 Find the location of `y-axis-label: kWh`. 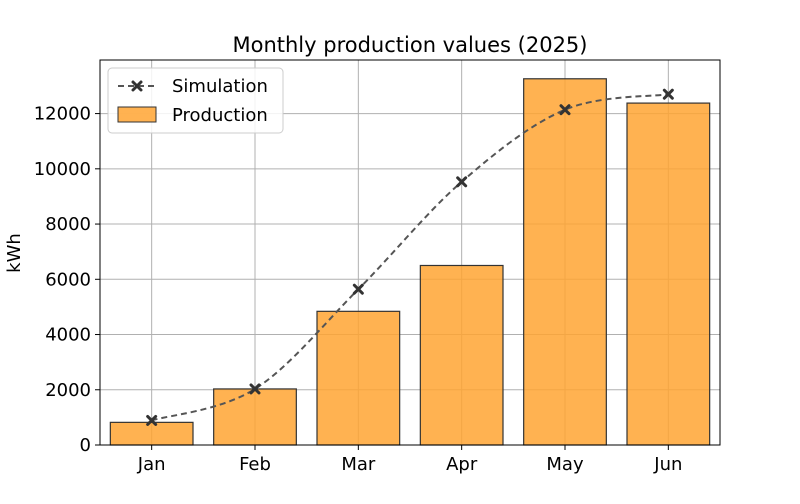

y-axis-label: kWh is located at coordinates (14, 253).